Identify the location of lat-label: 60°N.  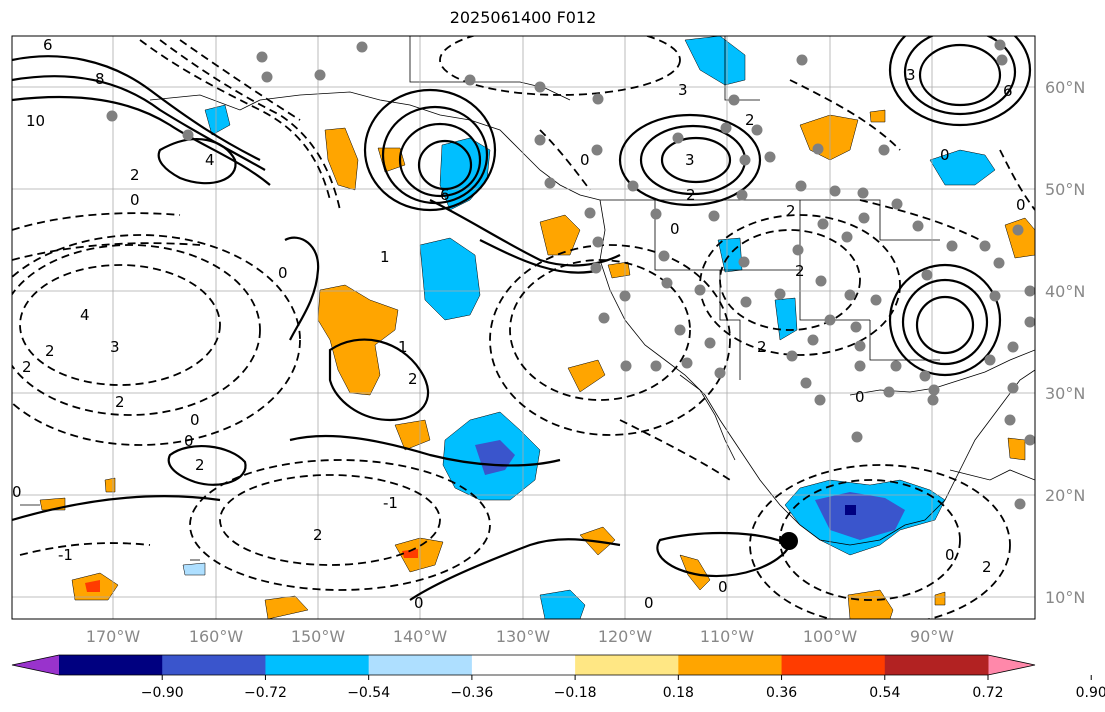
(1065, 87).